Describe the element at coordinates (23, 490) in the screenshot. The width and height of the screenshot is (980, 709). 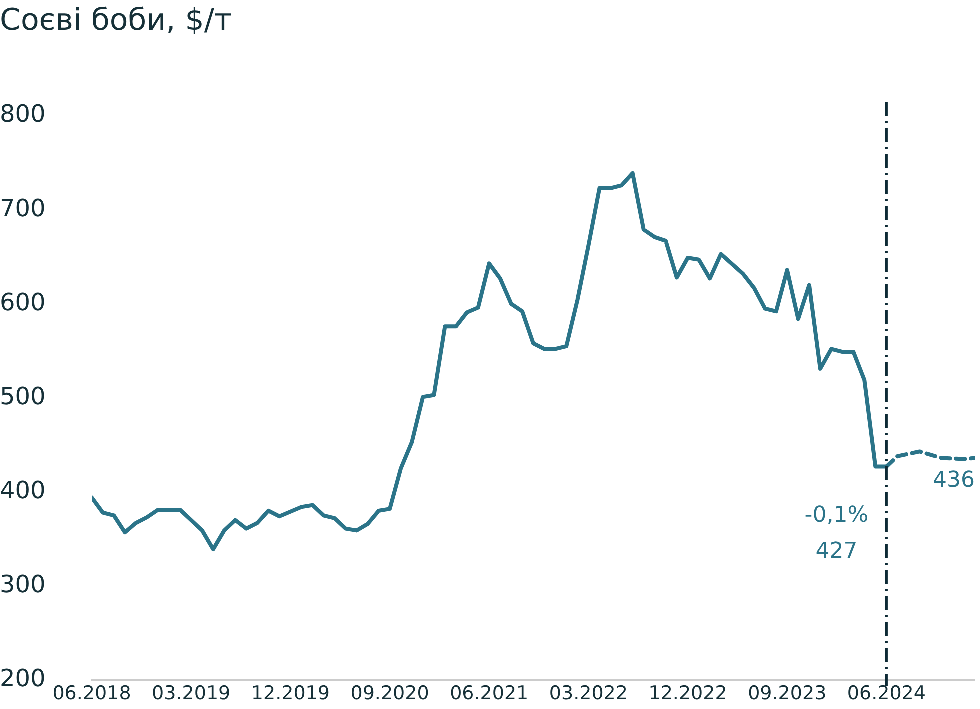
I see `y-tick-label: 400` at that location.